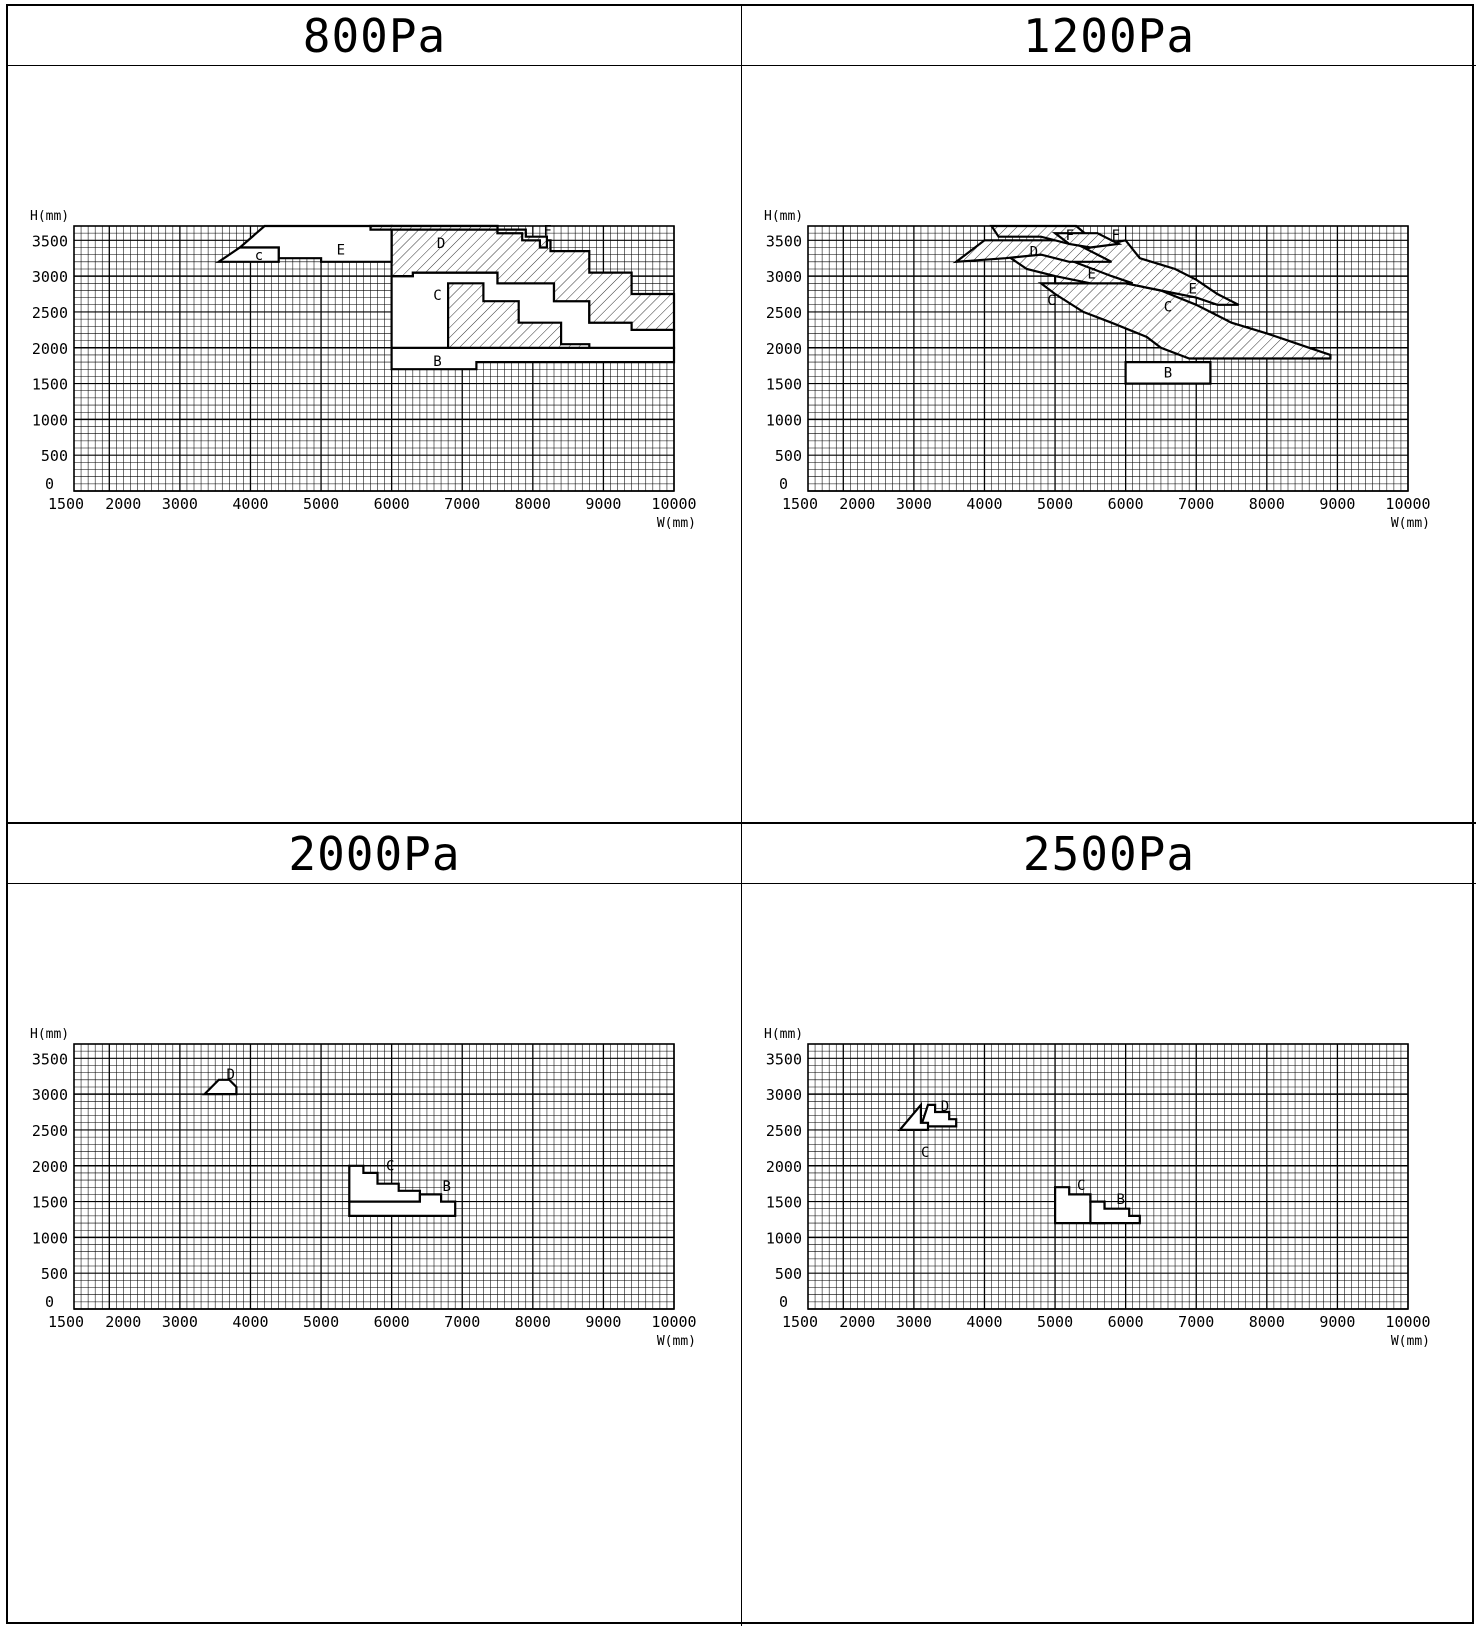 Image resolution: width=1480 pixels, height=1626 pixels. I want to click on y-ticks: 0 500 1000 1500 2000 2500 3000 3500, so click(50, 1180).